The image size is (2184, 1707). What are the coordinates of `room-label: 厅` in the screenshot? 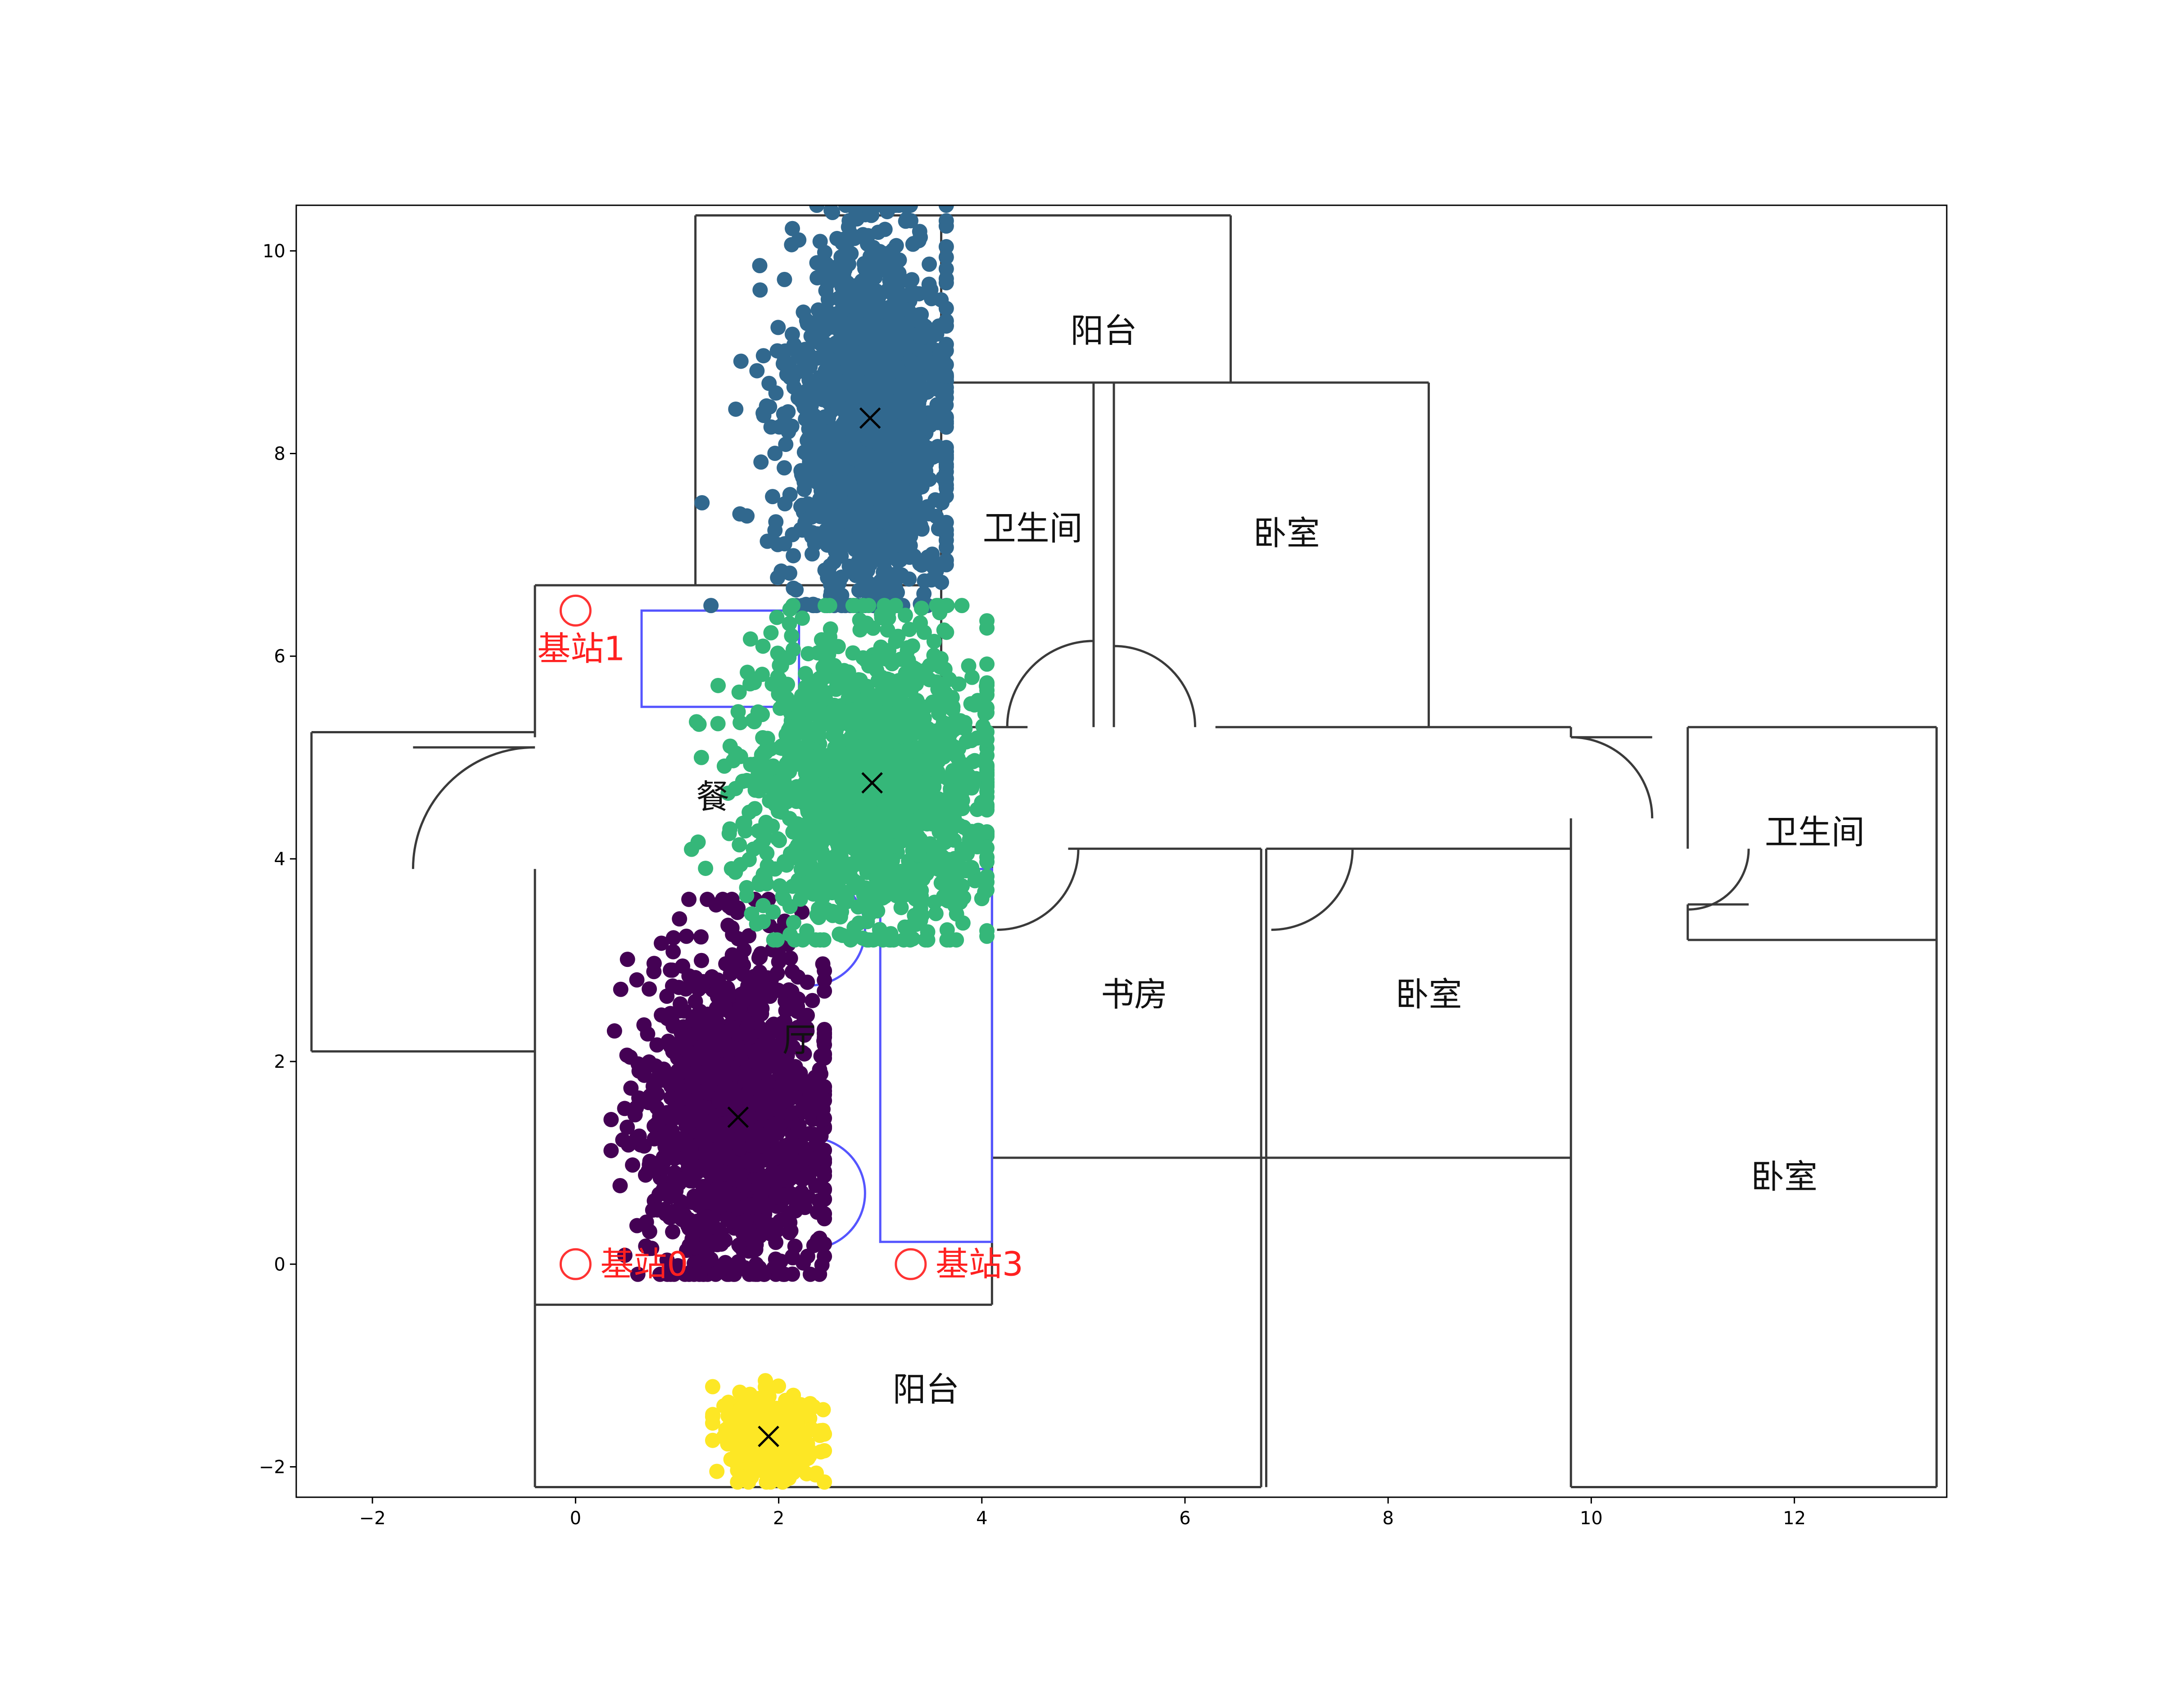 It's located at (799, 1040).